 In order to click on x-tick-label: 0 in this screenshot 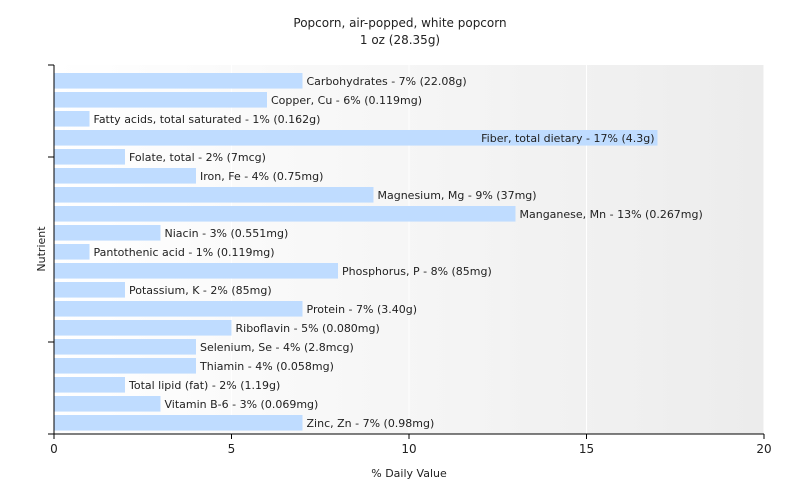, I will do `click(54, 449)`.